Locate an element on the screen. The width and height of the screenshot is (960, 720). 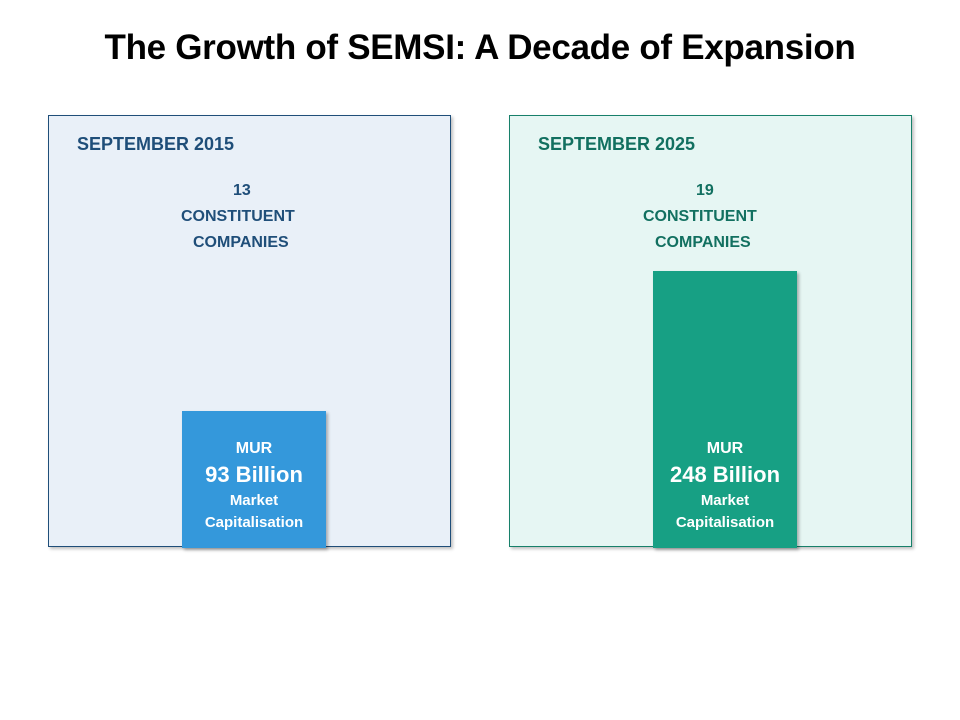
count-value: 19 is located at coordinates (705, 190).